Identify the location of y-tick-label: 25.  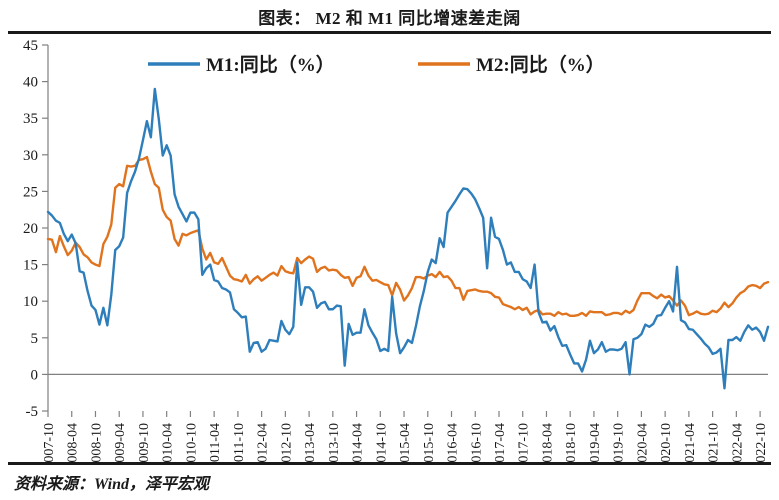
(30, 192).